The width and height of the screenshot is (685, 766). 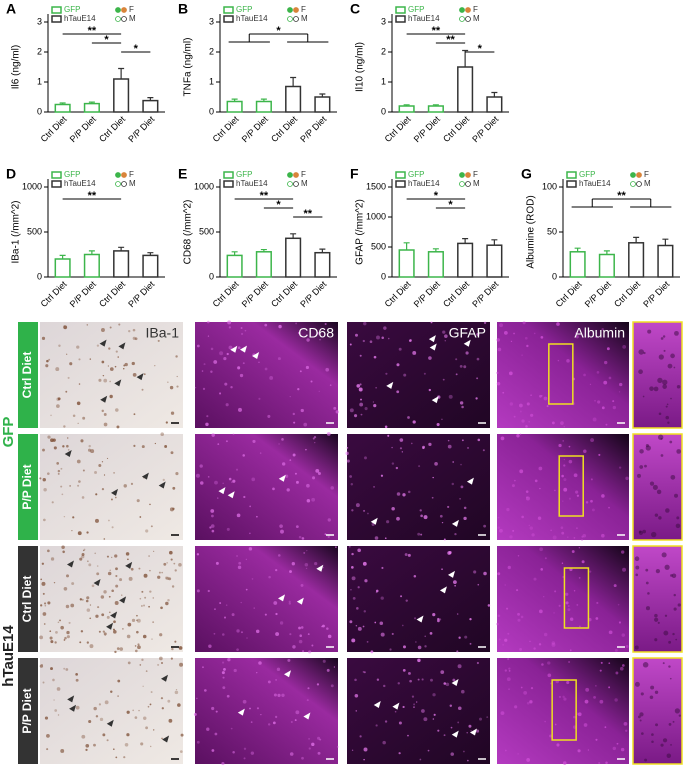 What do you see at coordinates (244, 174) in the screenshot?
I see `legend-label: GFP` at bounding box center [244, 174].